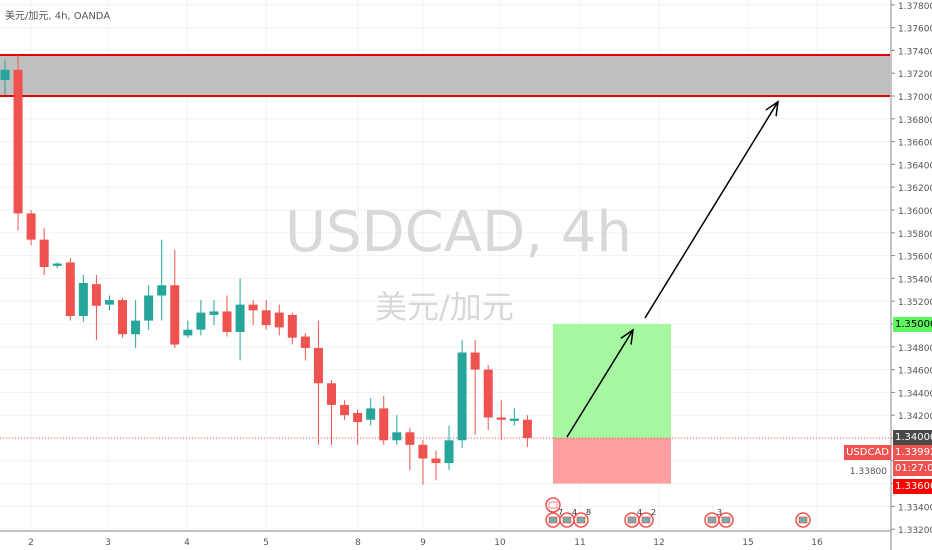 The height and width of the screenshot is (550, 932). Describe the element at coordinates (915, 280) in the screenshot. I see `price-tick: 1.35400` at that location.